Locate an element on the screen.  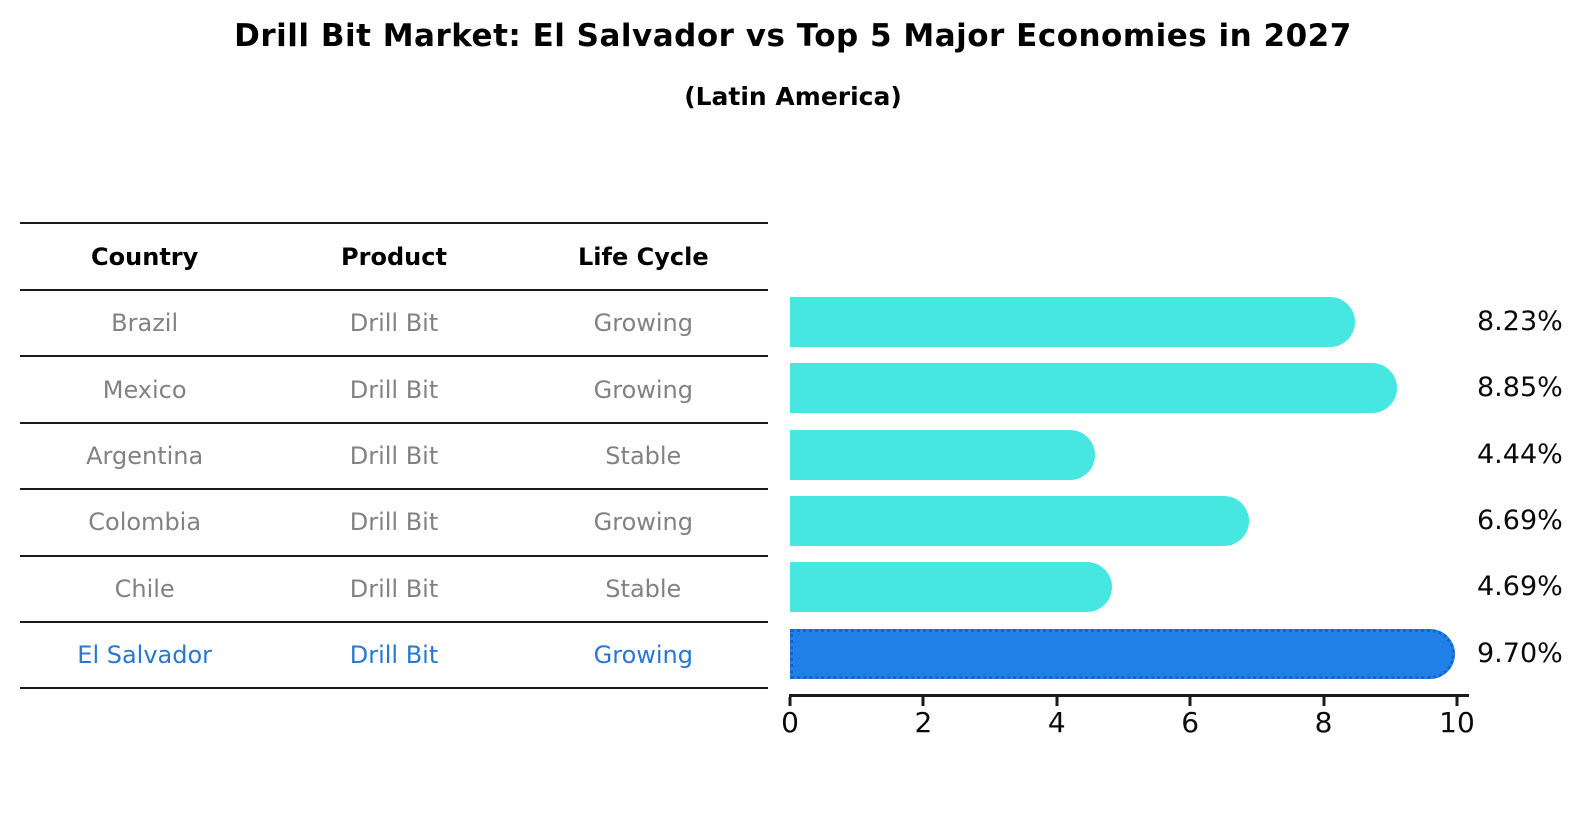
table-row: Argentina Drill Bit Stable is located at coordinates (394, 457).